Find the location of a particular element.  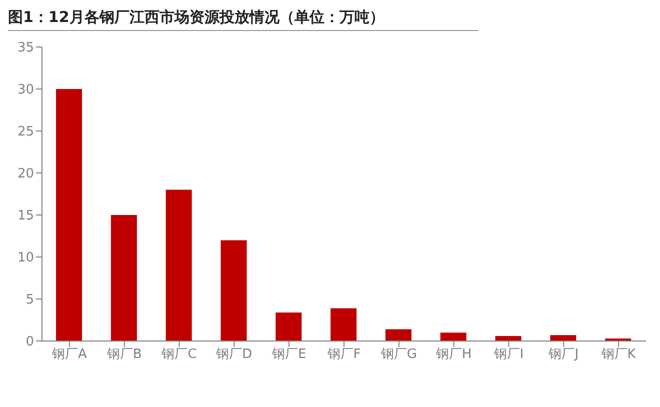

x-tick-label: 钢厂B is located at coordinates (124, 354).